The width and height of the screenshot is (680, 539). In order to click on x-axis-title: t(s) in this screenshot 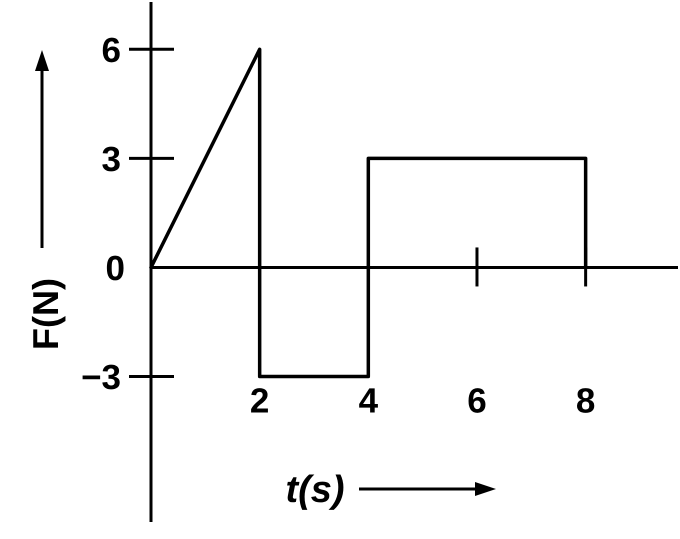, I will do `click(315, 490)`.